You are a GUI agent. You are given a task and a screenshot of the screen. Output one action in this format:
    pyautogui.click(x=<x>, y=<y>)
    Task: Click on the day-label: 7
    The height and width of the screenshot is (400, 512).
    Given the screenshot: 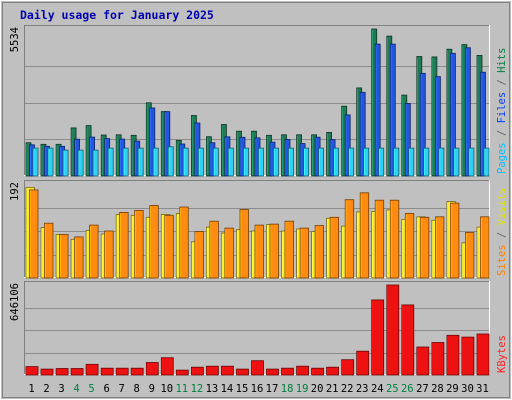 What is the action you would take?
    pyautogui.click(x=122, y=389)
    